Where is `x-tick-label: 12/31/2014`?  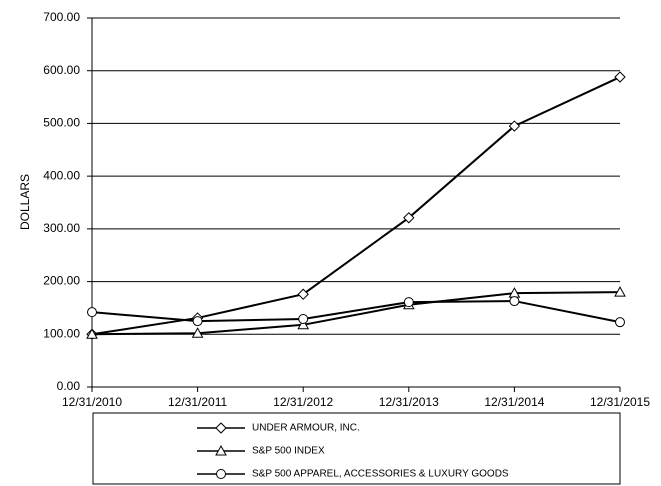
x-tick-label: 12/31/2014 is located at coordinates (514, 402).